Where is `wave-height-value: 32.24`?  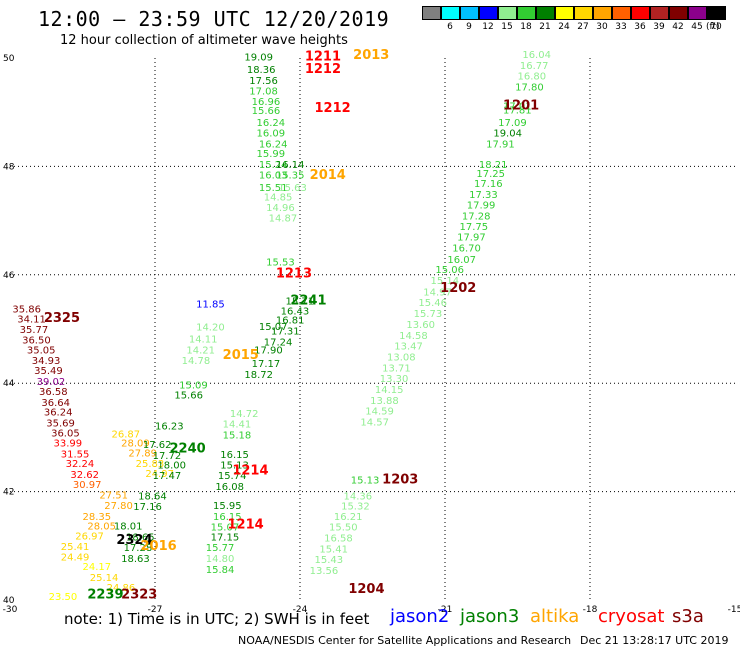
wave-height-value: 32.24 is located at coordinates (80, 464).